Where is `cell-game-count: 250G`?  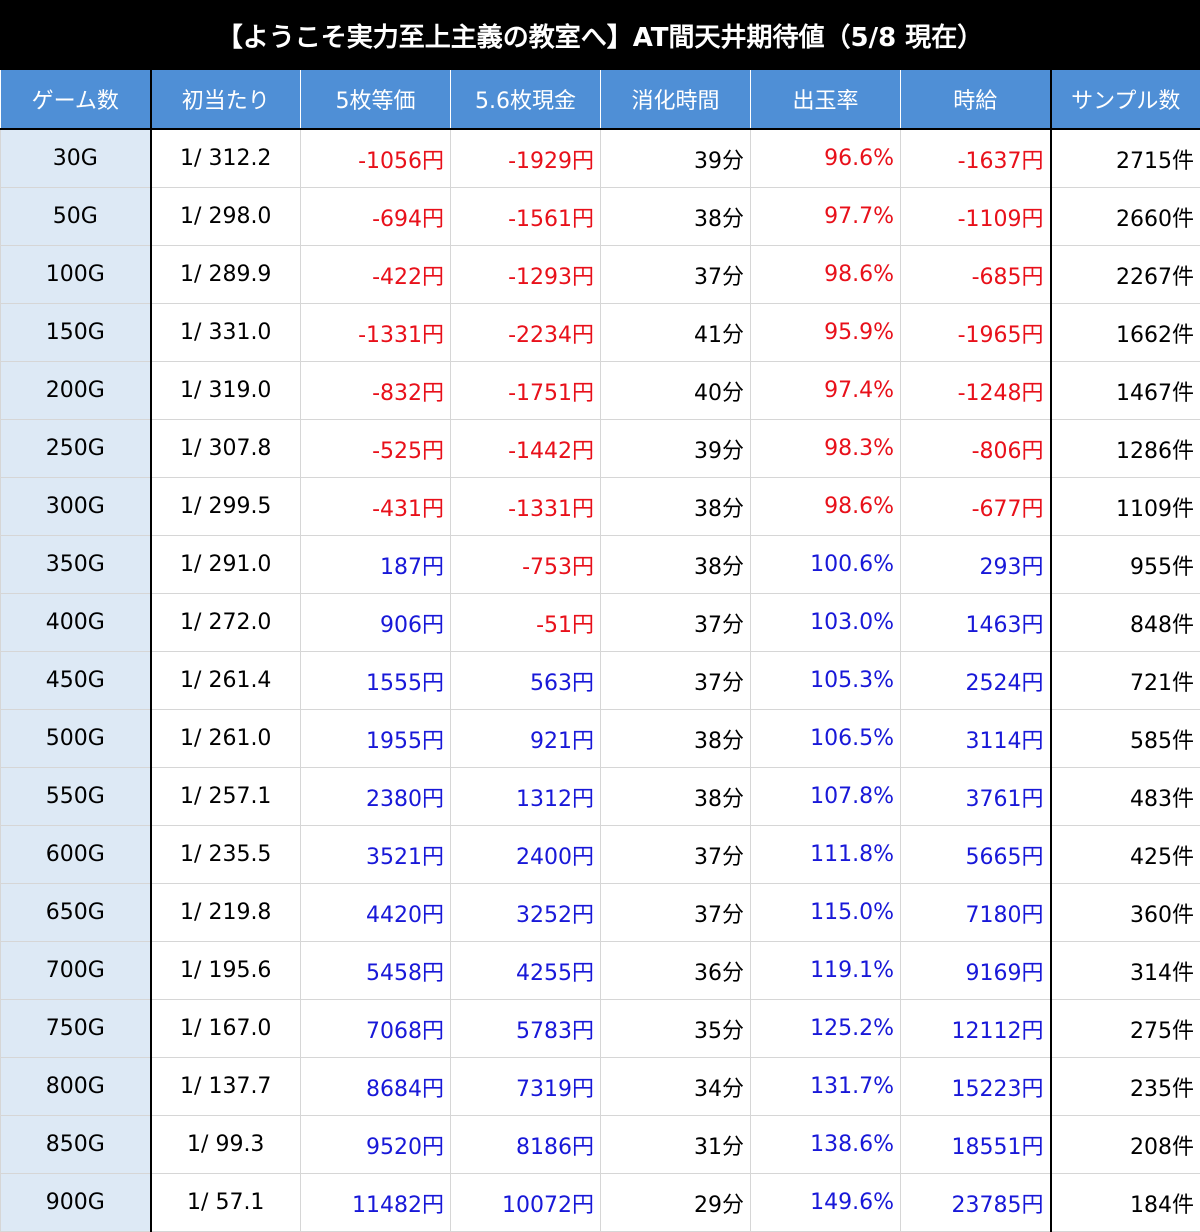 cell-game-count: 250G is located at coordinates (76, 448).